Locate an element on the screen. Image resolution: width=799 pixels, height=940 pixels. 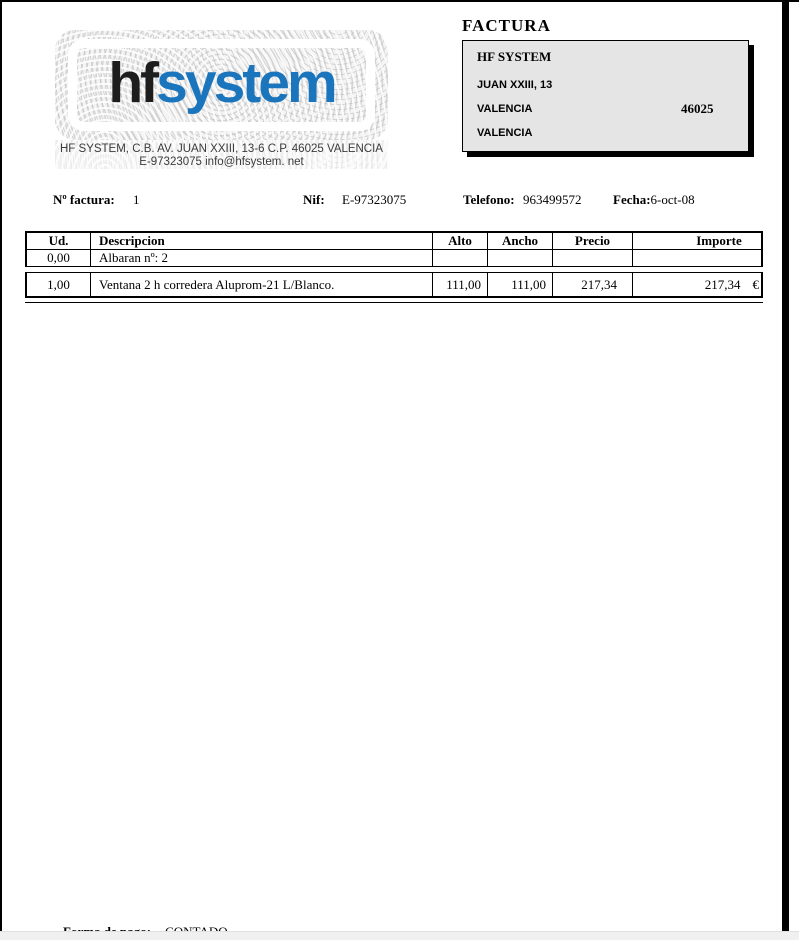
header-ud: Ud. is located at coordinates (58, 240).